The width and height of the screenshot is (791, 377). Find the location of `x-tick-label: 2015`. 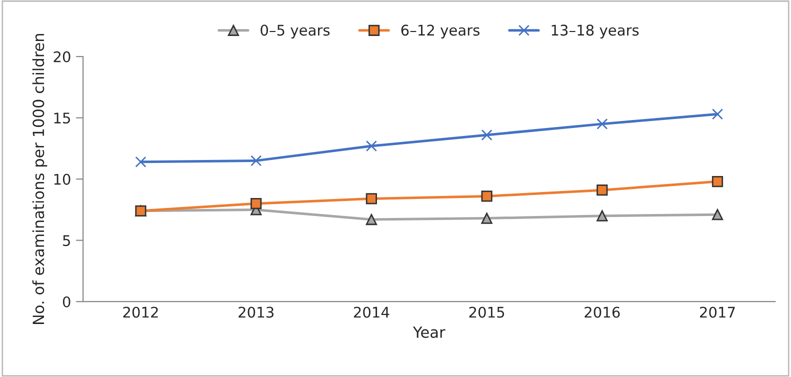

x-tick-label: 2015 is located at coordinates (486, 312).